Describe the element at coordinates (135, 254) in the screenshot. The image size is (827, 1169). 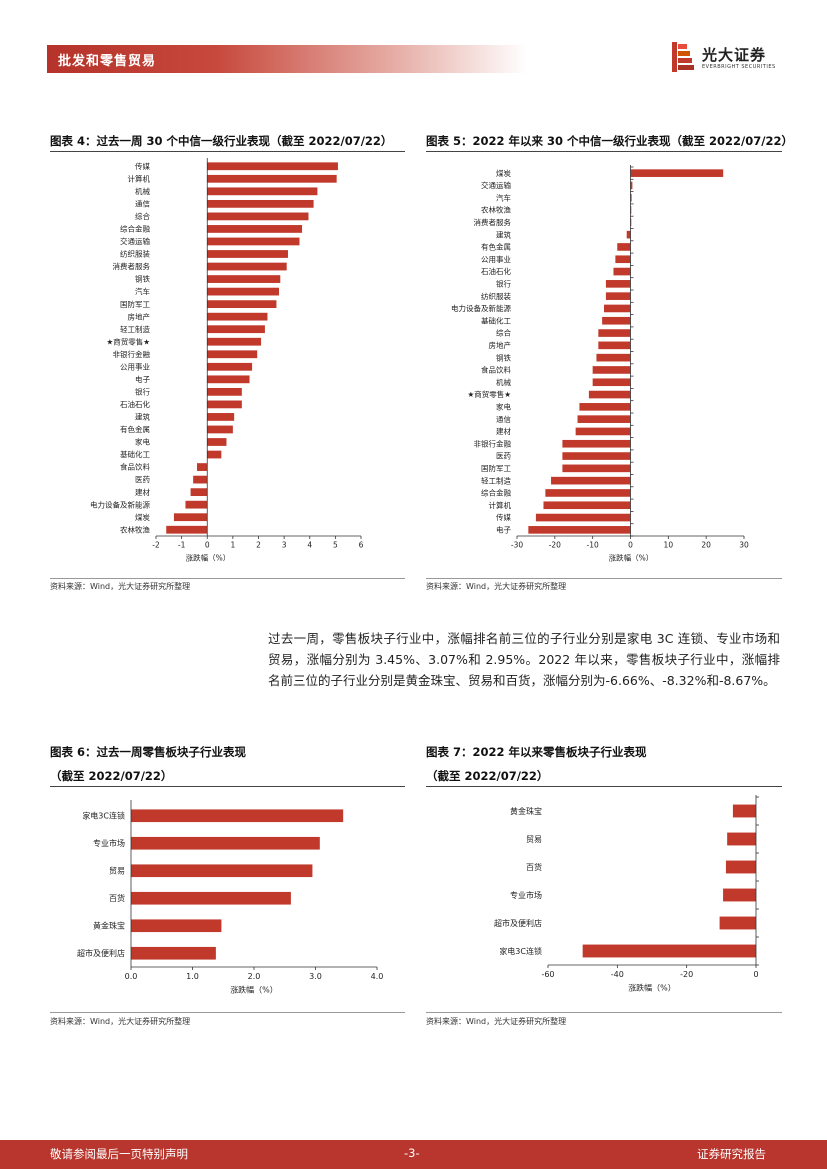
I see `category-label: 纺织服装` at that location.